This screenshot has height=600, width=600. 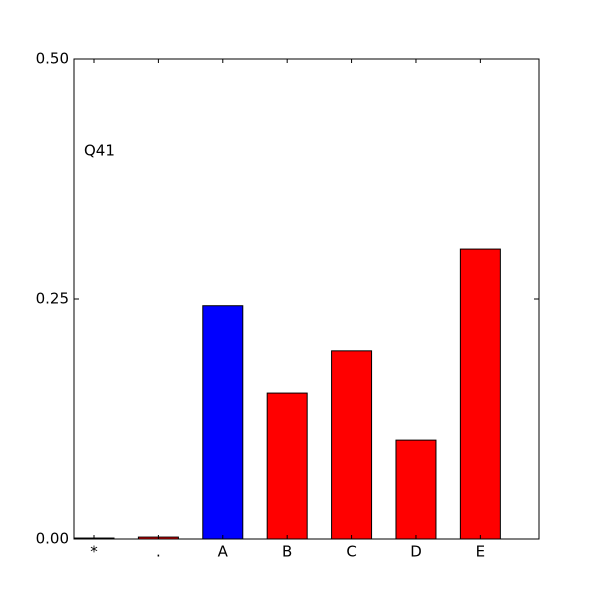 I want to click on x-tick-label: *, so click(x=94, y=552).